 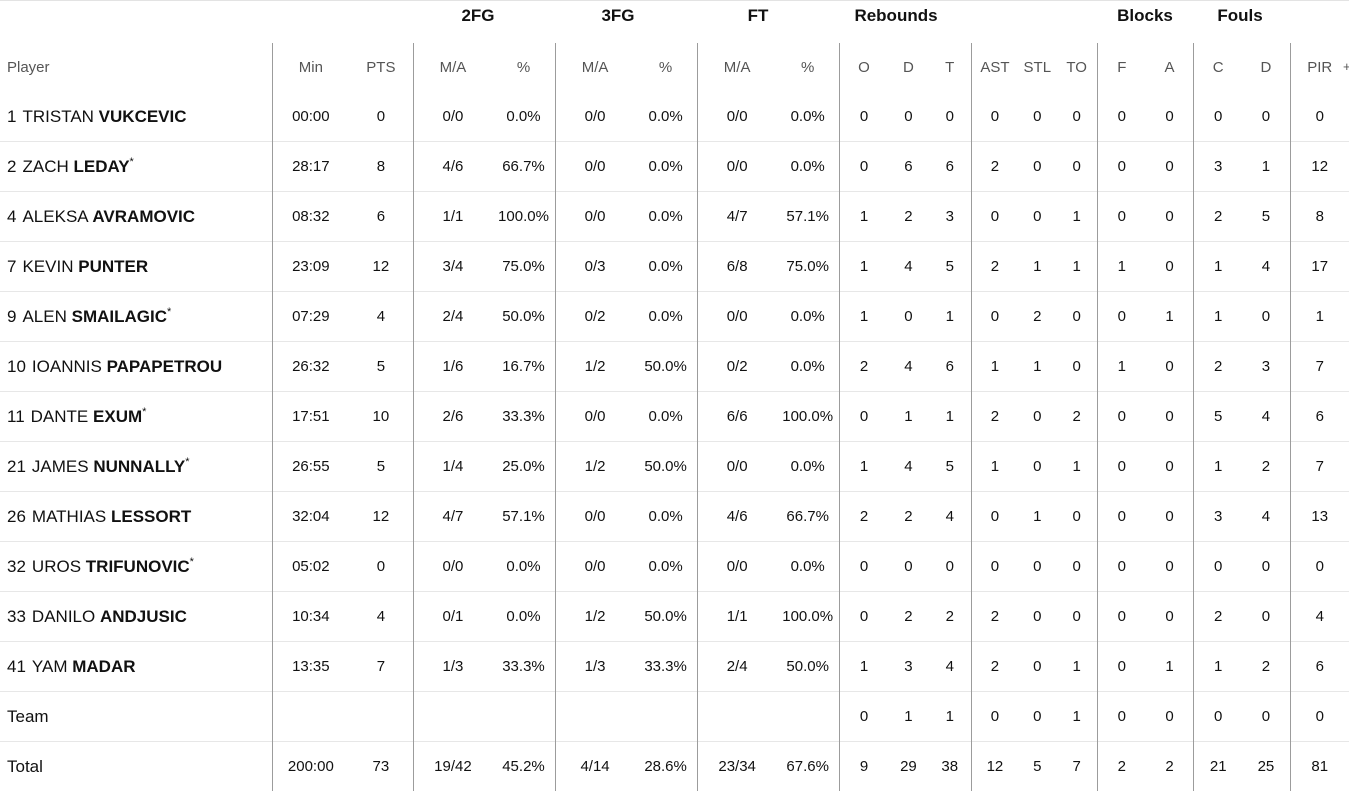 I want to click on col-header-player: Player, so click(x=136, y=67).